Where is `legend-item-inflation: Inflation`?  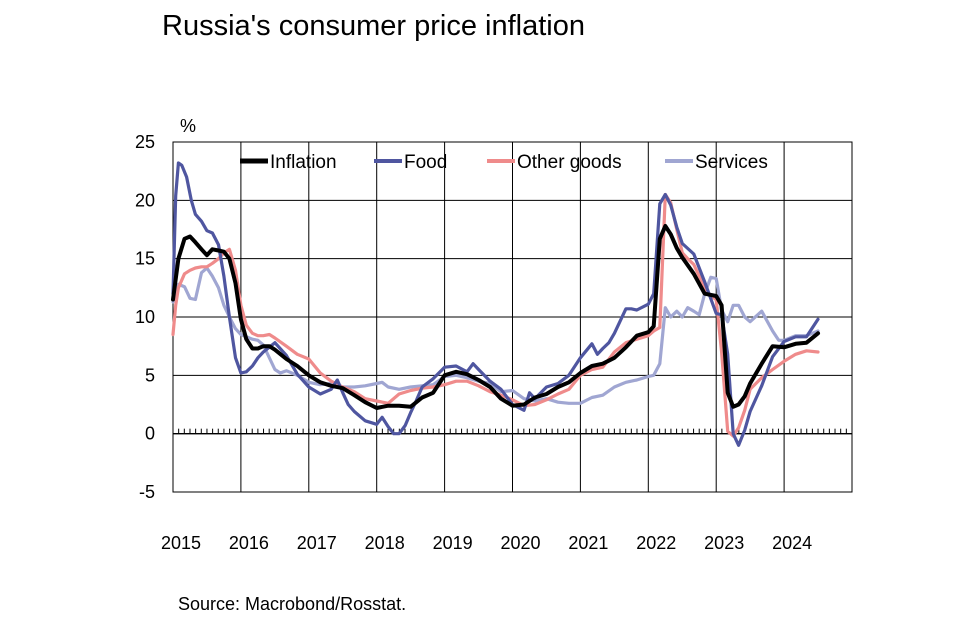 legend-item-inflation: Inflation is located at coordinates (288, 162).